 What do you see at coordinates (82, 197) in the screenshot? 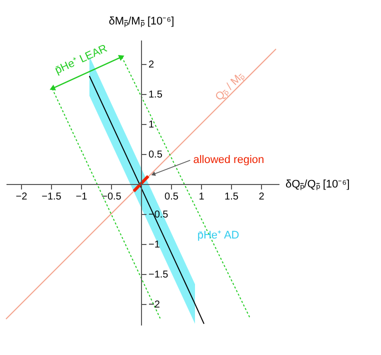
I see `x-tick-label: −1` at bounding box center [82, 197].